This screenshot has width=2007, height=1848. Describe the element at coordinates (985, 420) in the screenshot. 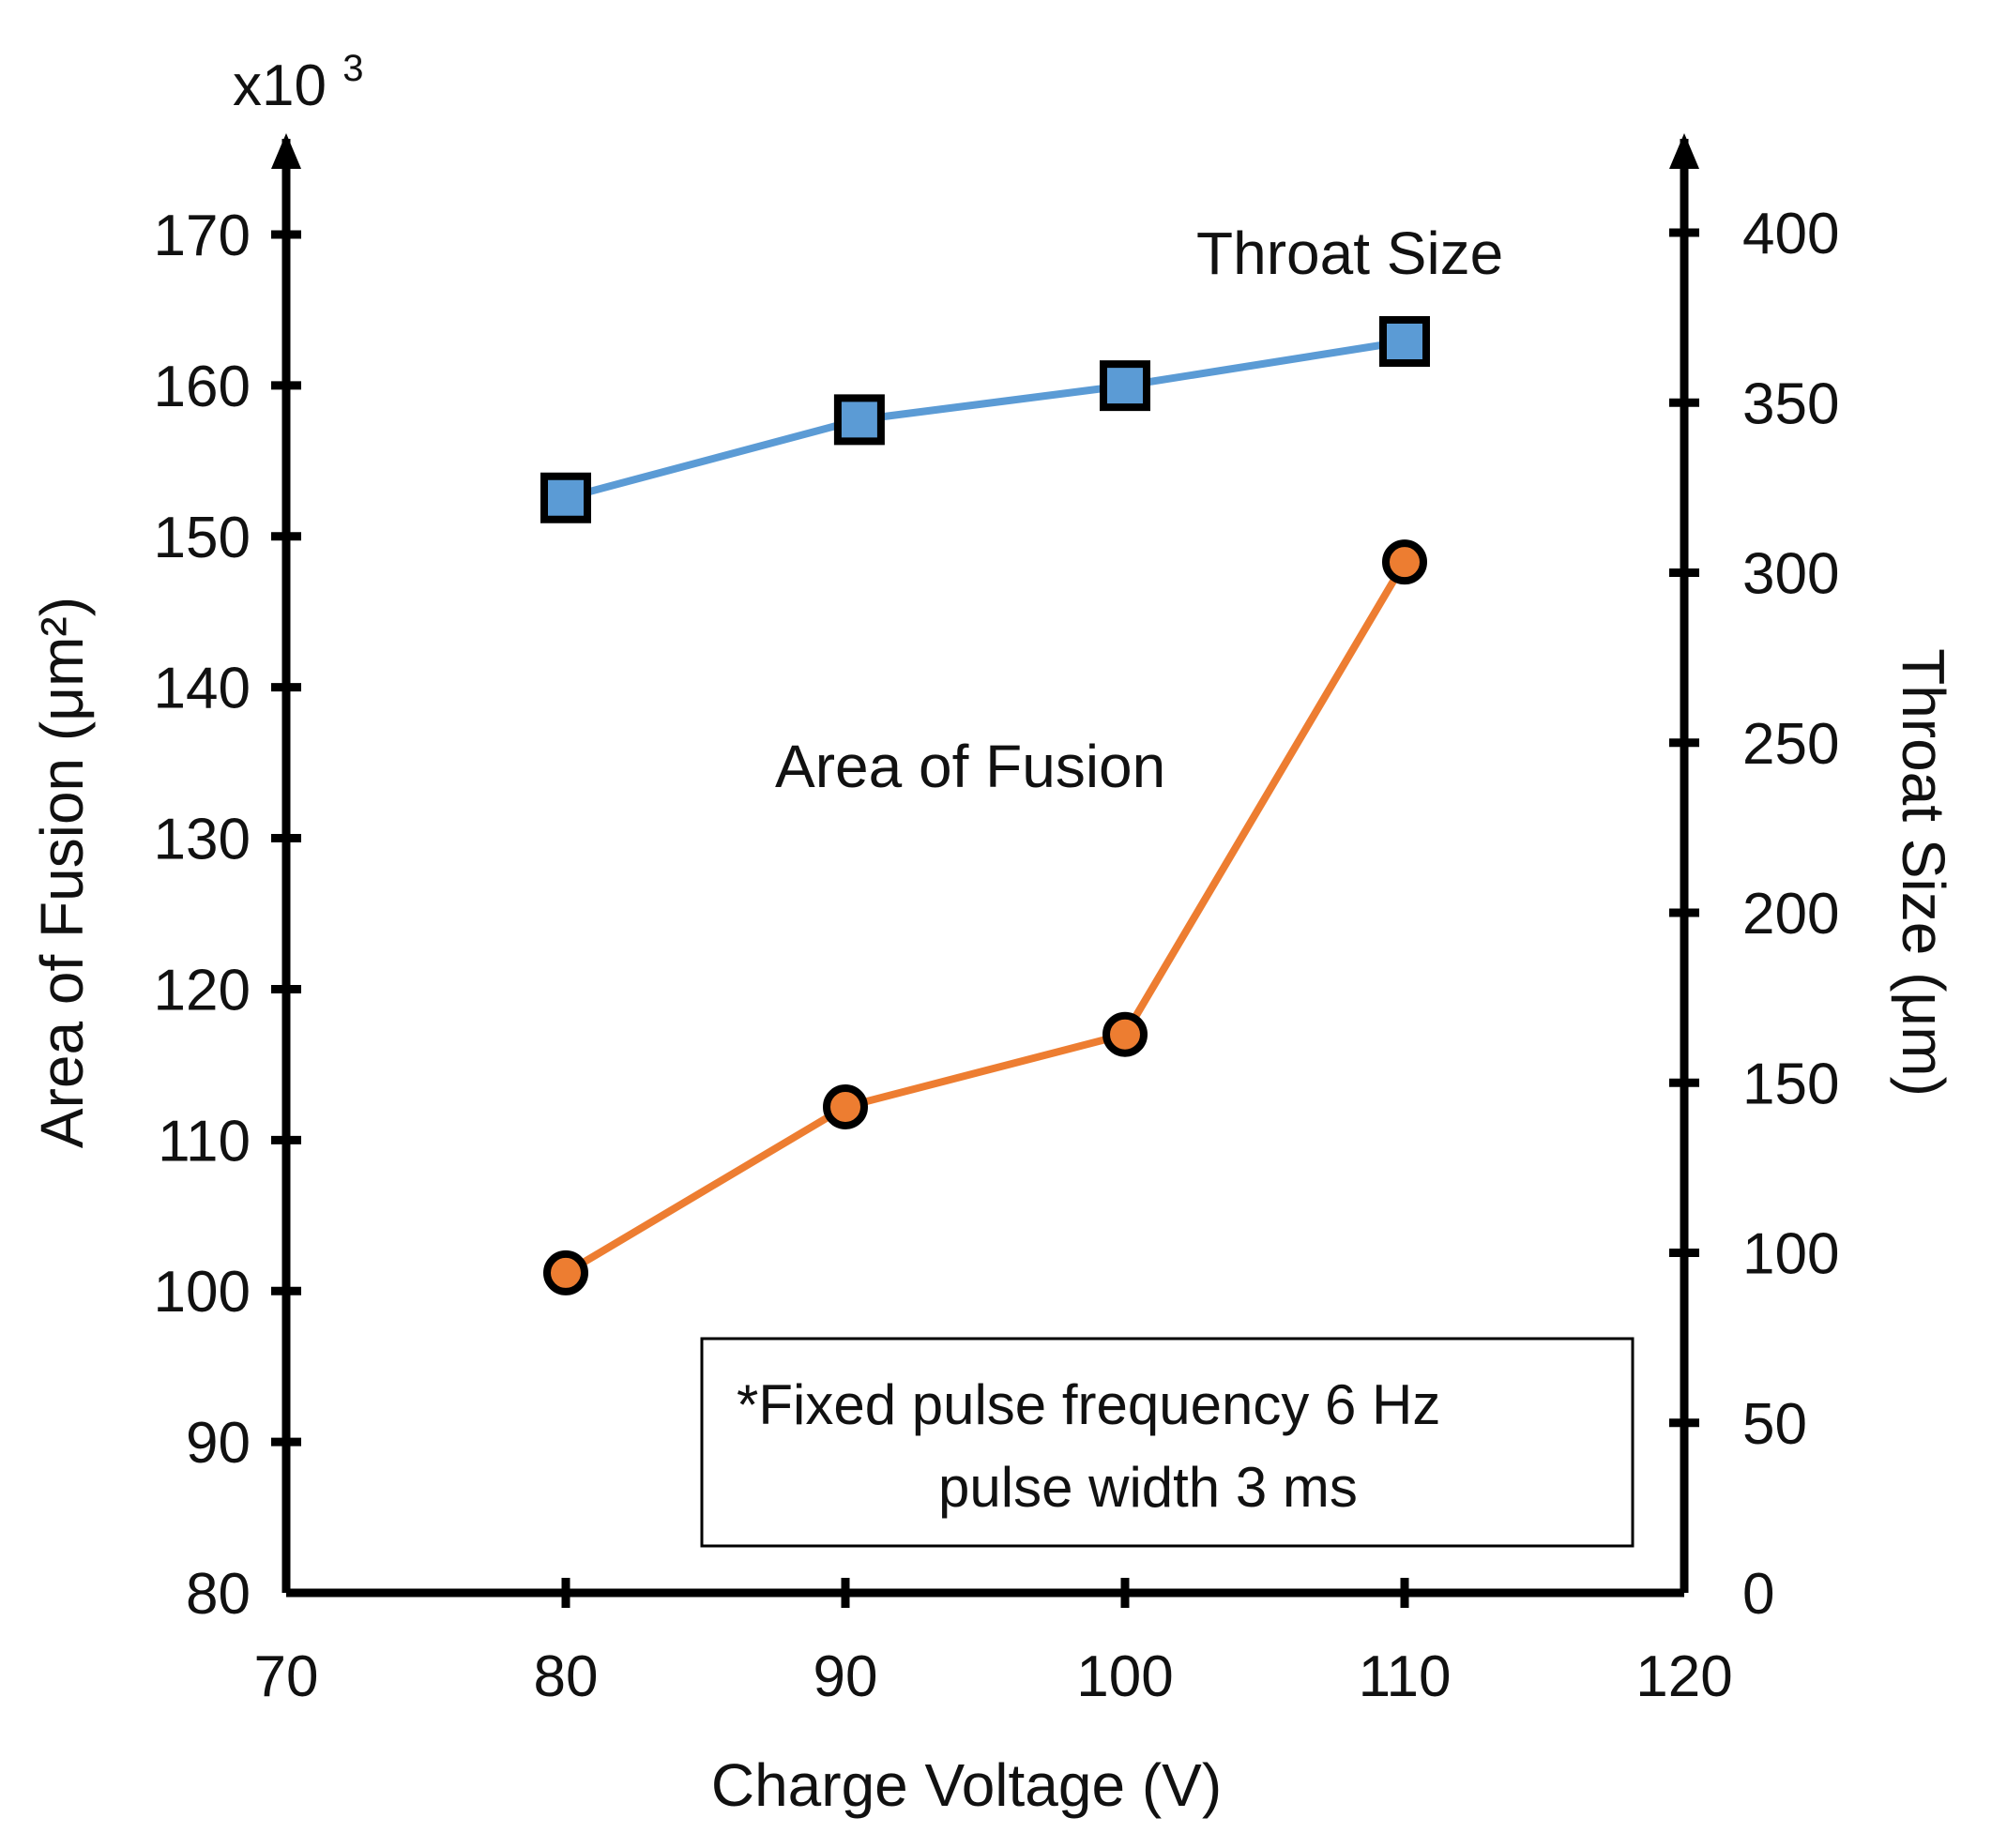

I see `throat-size-line` at that location.